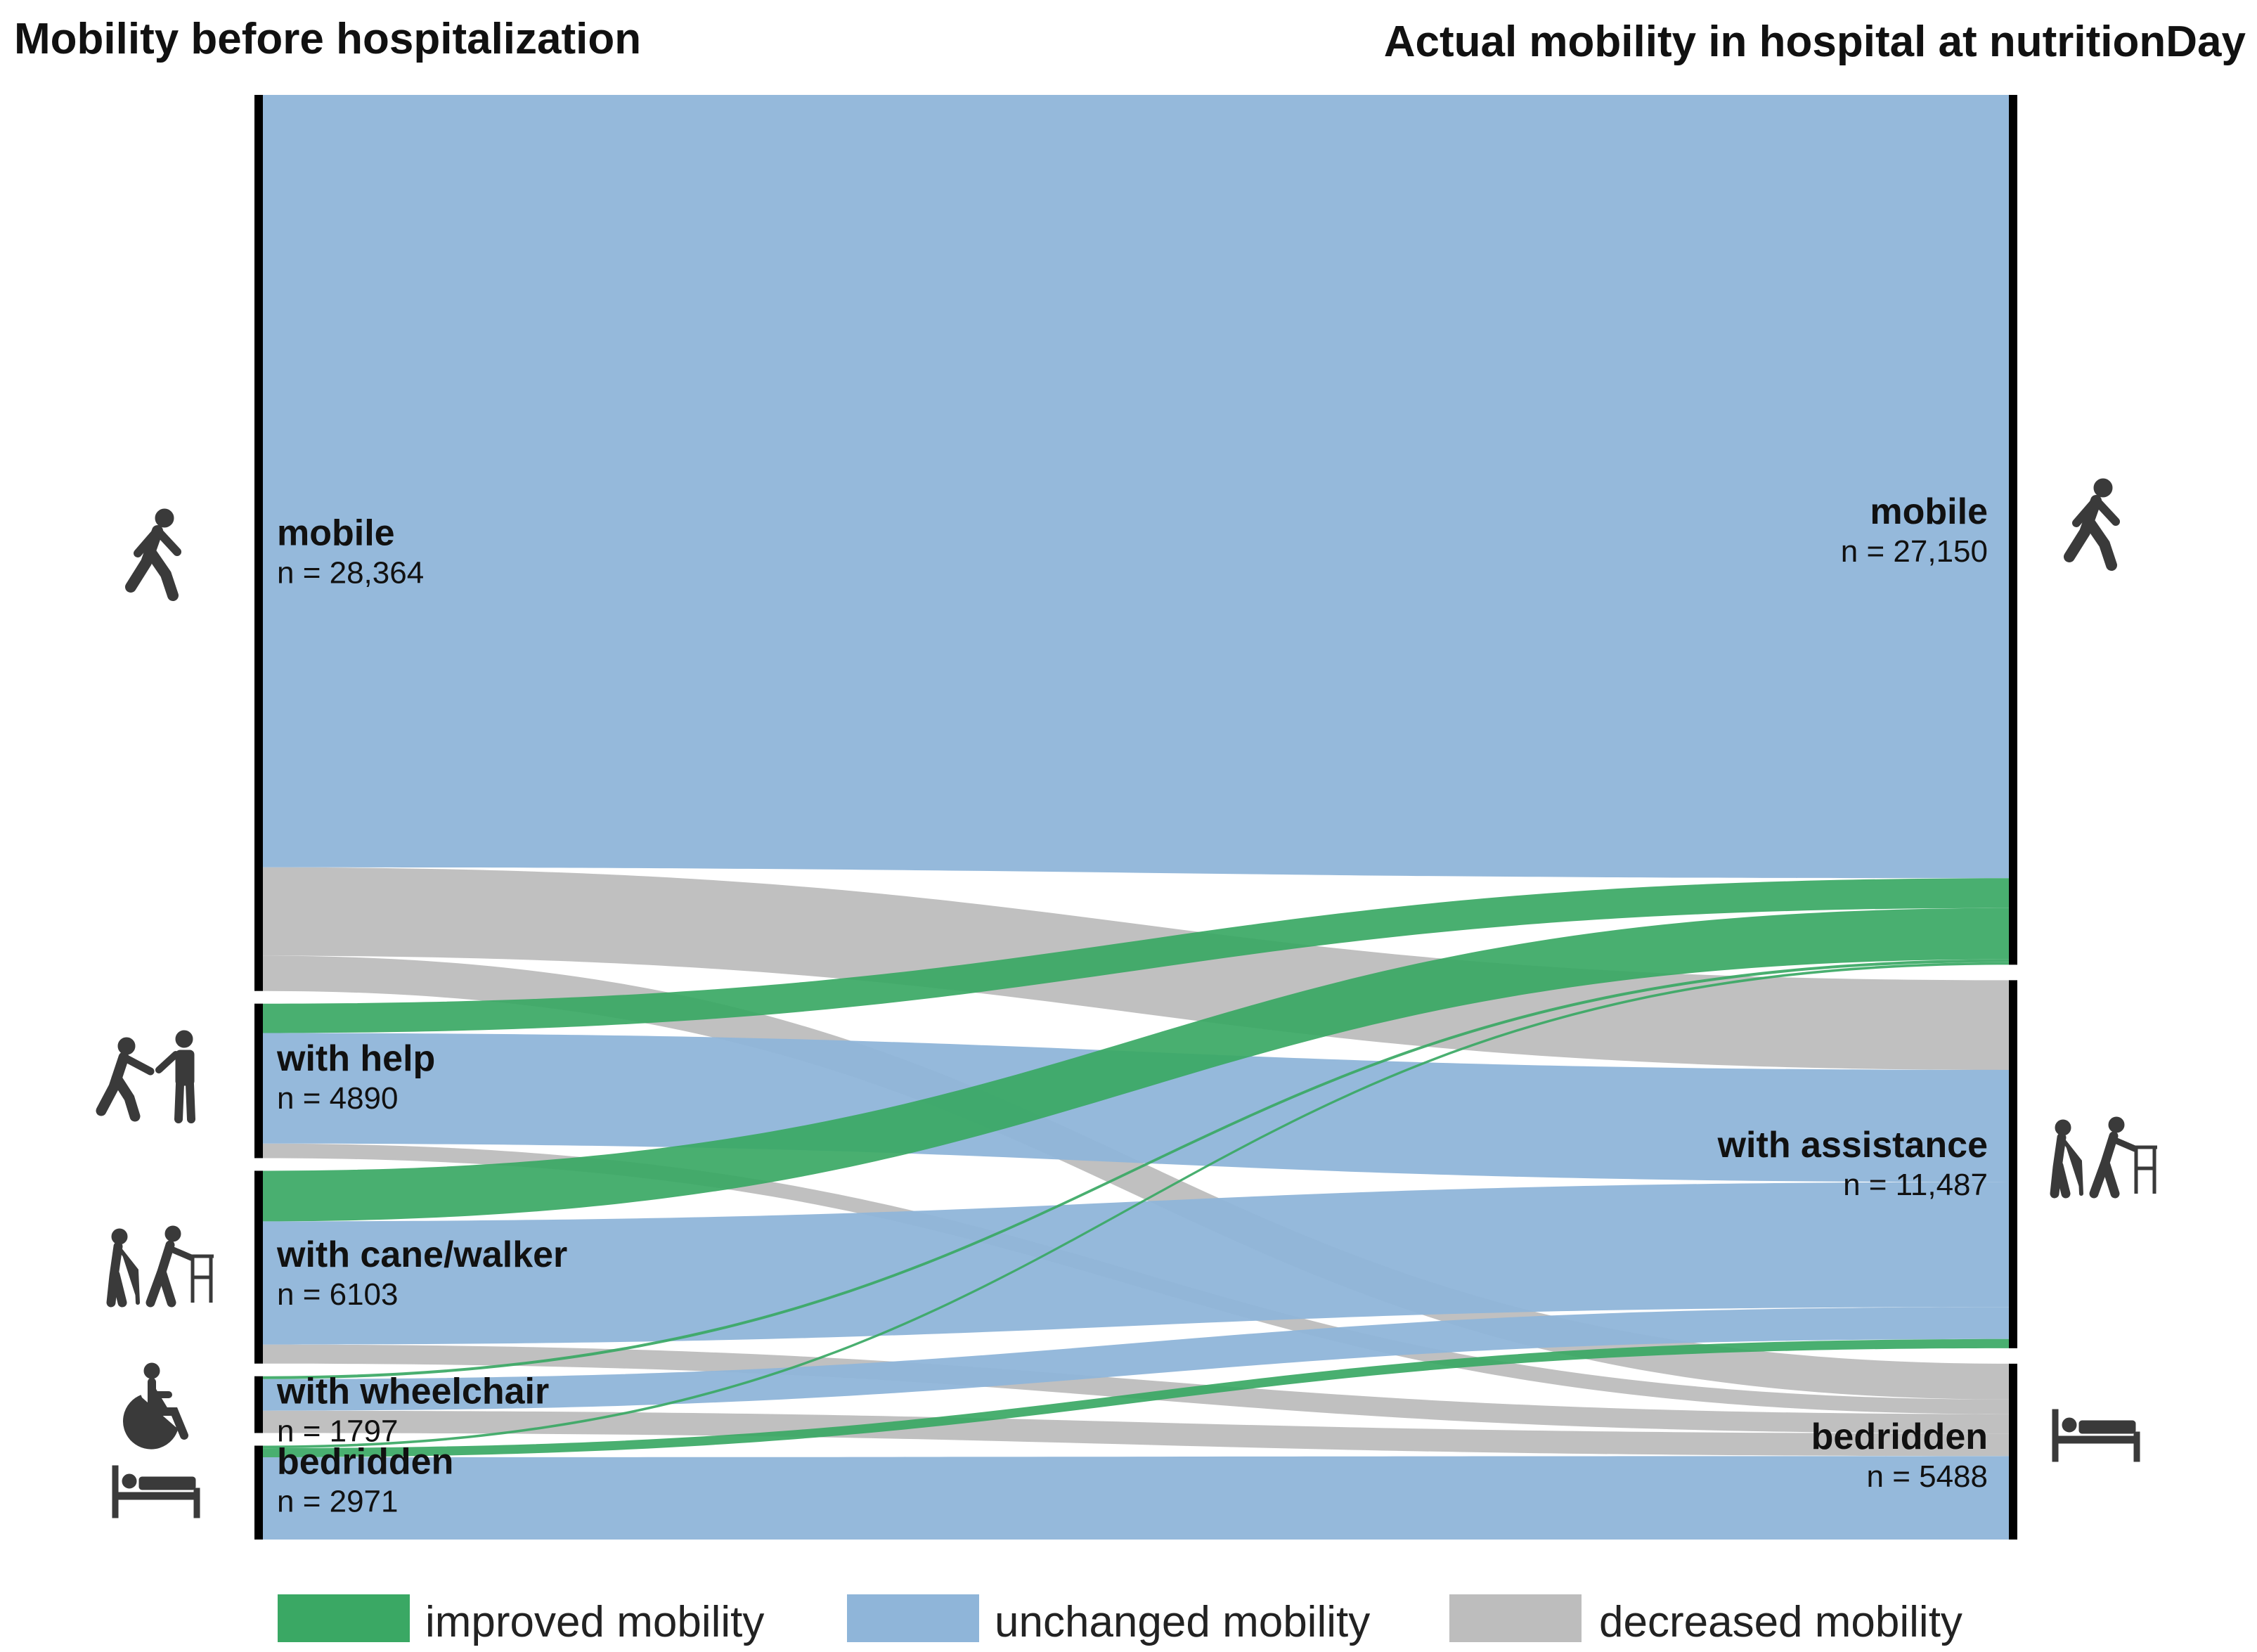  I want to click on legend-label-unchanged: unchanged mobility, so click(1182, 1622).